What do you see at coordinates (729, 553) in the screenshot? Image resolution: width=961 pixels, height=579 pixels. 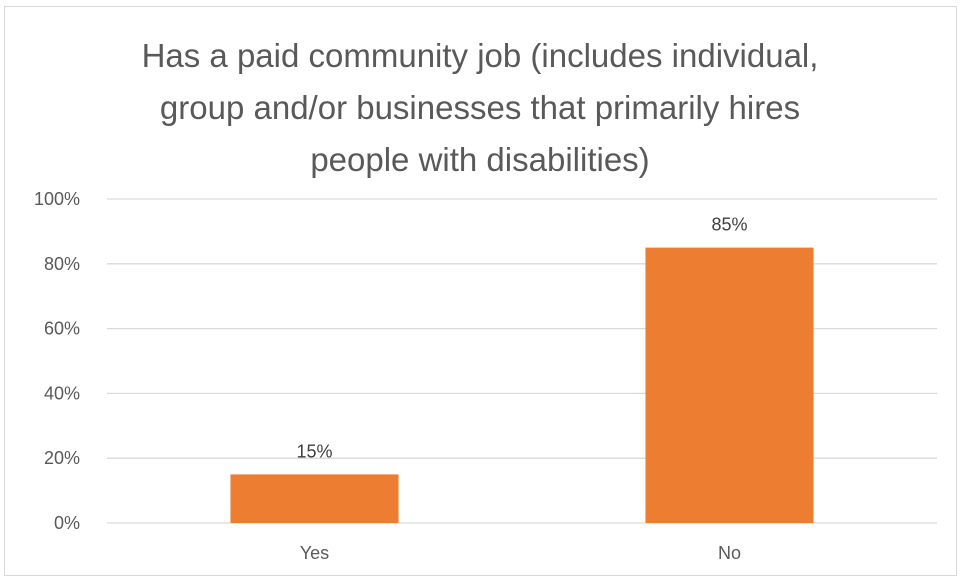 I see `x-tick-label: No` at bounding box center [729, 553].